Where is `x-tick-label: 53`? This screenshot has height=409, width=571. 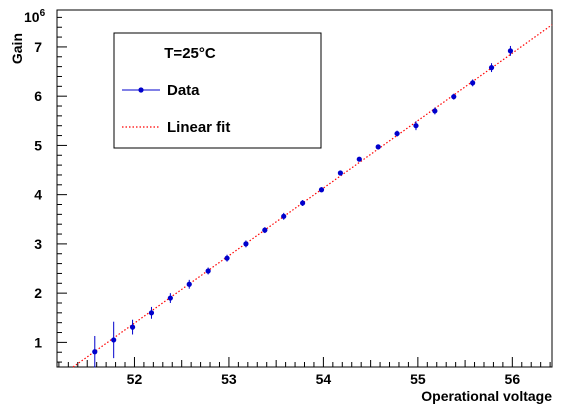 x-tick-label: 53 is located at coordinates (229, 379).